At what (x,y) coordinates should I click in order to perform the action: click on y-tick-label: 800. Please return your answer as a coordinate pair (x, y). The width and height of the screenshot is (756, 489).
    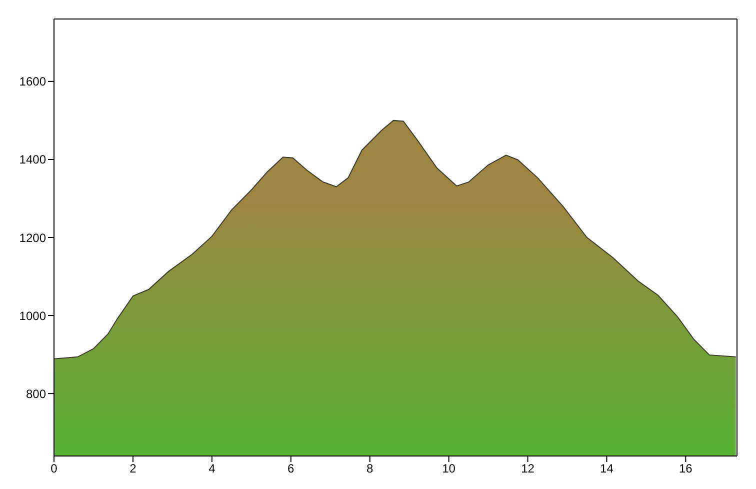
    Looking at the image, I should click on (36, 393).